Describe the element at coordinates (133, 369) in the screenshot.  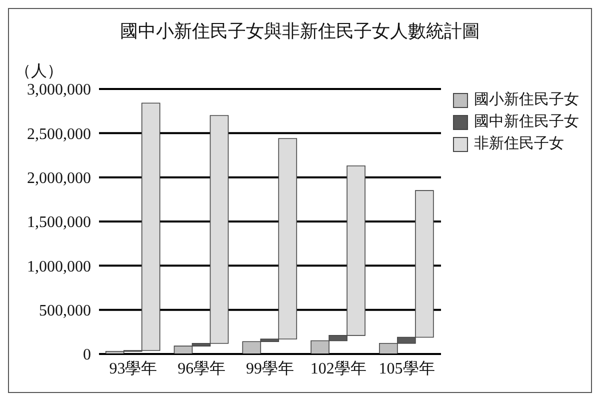
I see `x-tick-label: 93學年` at that location.